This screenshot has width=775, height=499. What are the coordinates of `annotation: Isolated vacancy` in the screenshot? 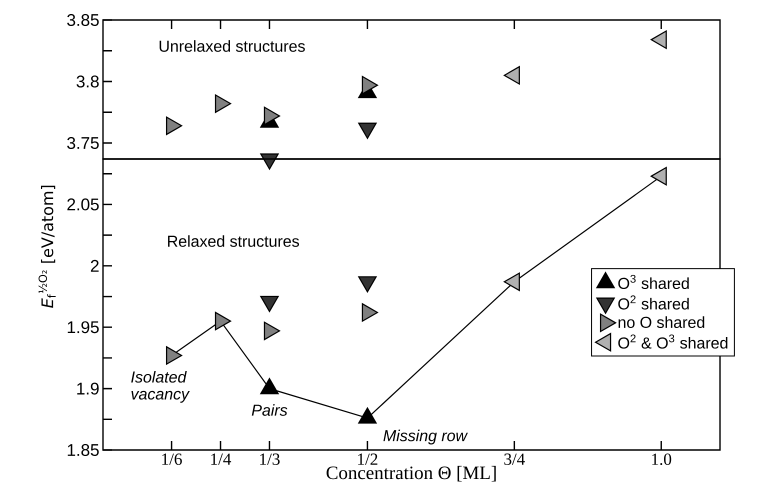 It's located at (160, 386).